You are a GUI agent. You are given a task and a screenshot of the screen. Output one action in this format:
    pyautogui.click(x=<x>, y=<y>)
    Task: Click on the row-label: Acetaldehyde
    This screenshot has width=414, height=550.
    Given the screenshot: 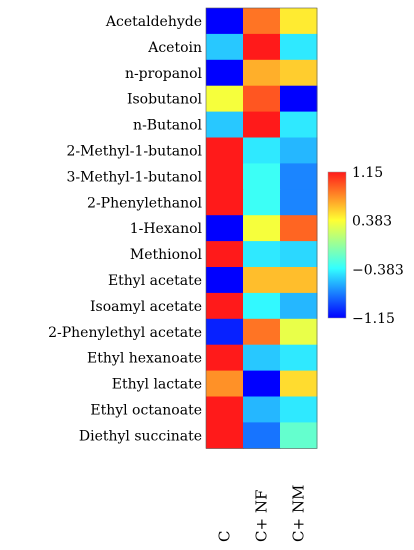 What is the action you would take?
    pyautogui.click(x=153, y=22)
    